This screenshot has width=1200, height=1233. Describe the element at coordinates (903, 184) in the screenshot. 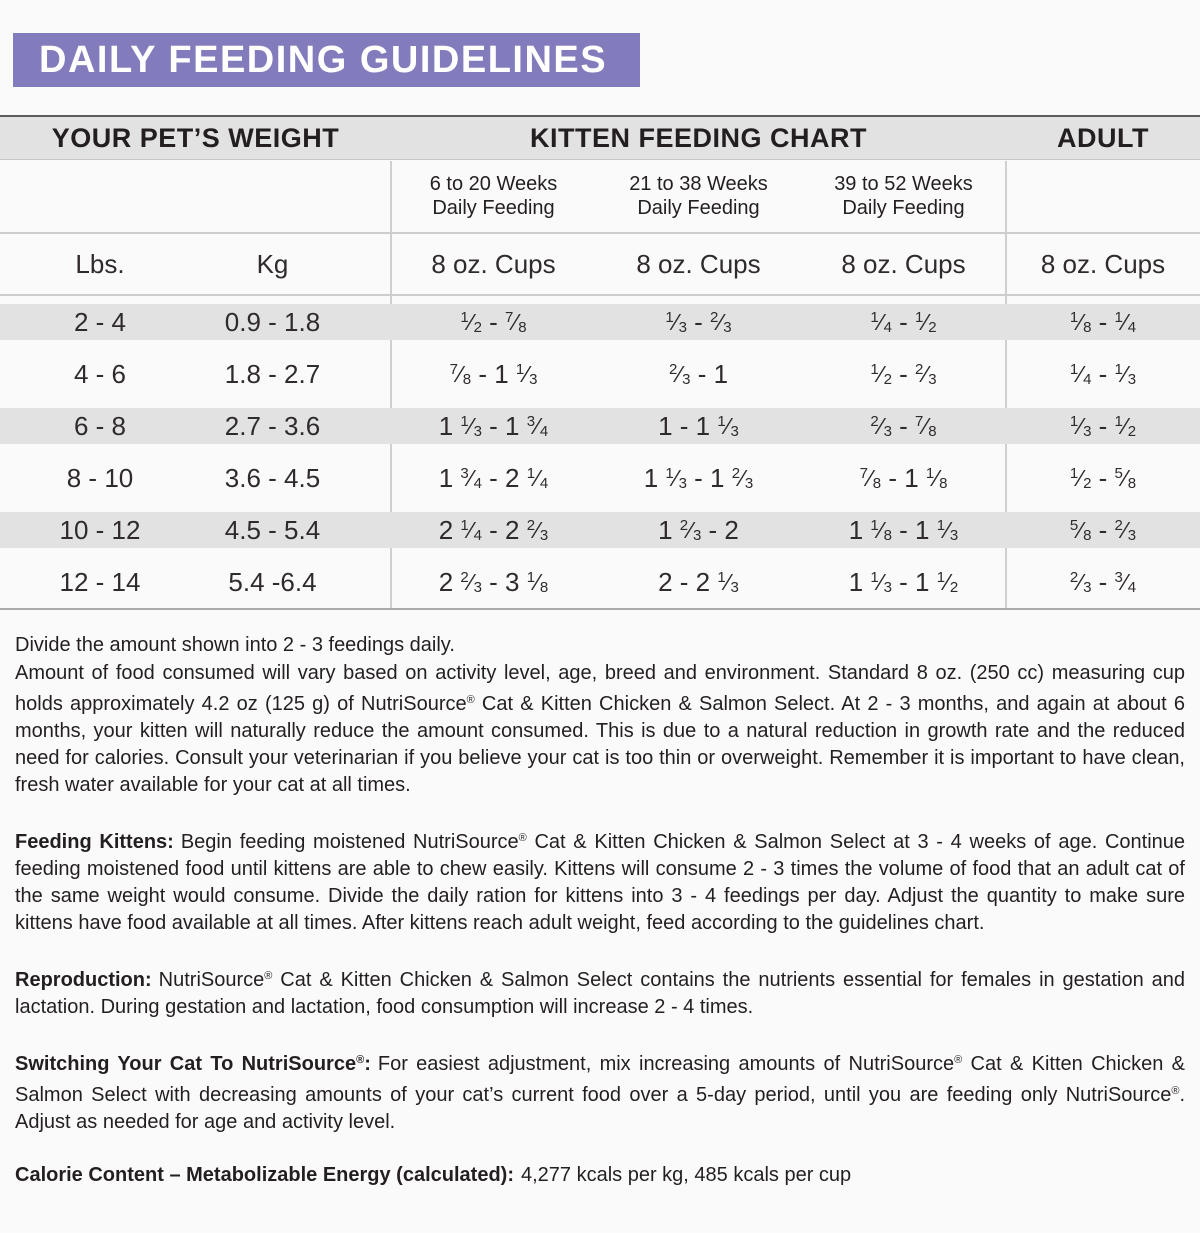

I see `week-range: 39 to 52 Weeks` at that location.